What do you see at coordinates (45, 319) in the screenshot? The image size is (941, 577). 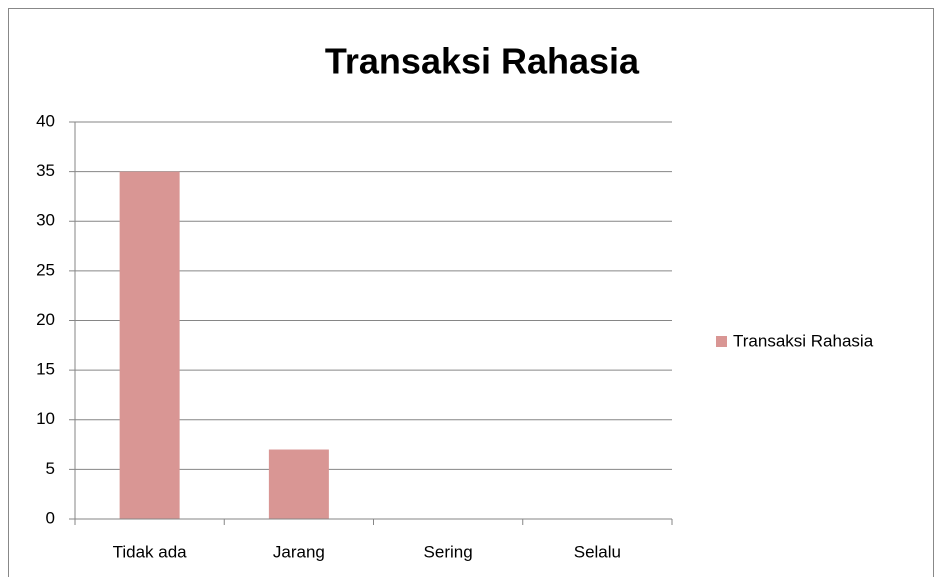 I see `y-tick-label: 20` at bounding box center [45, 319].